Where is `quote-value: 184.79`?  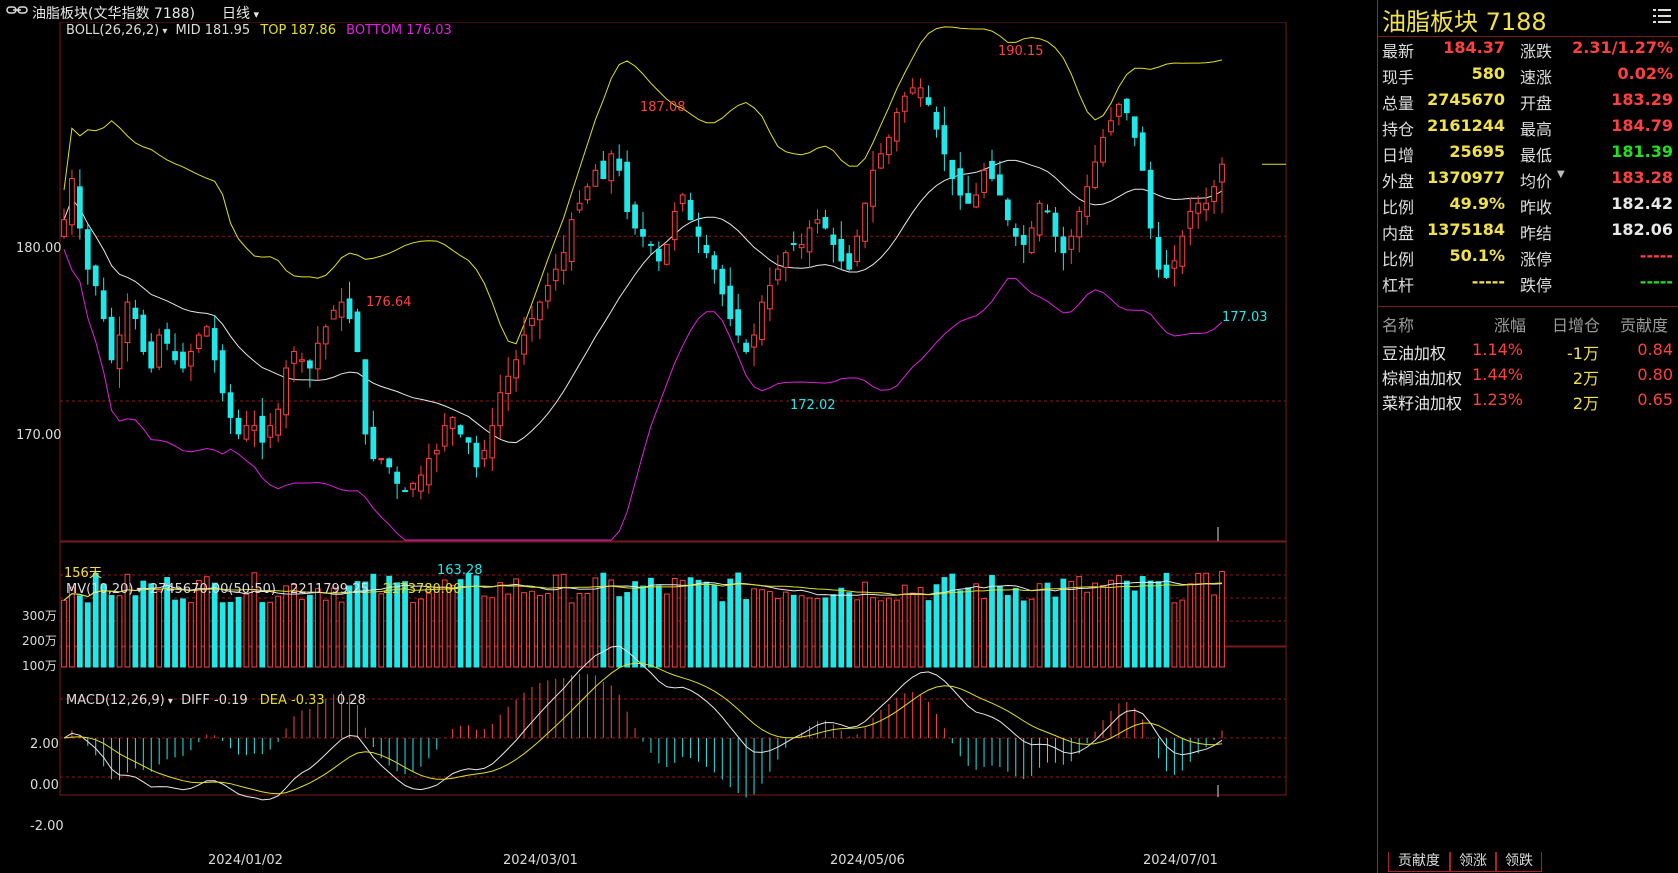
quote-value: 184.79 is located at coordinates (1642, 125).